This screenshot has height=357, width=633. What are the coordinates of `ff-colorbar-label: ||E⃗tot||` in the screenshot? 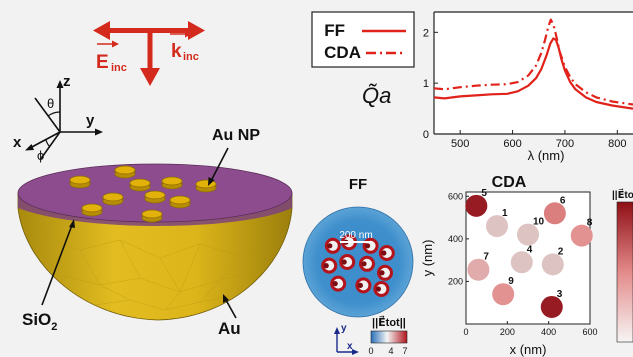 It's located at (389, 322).